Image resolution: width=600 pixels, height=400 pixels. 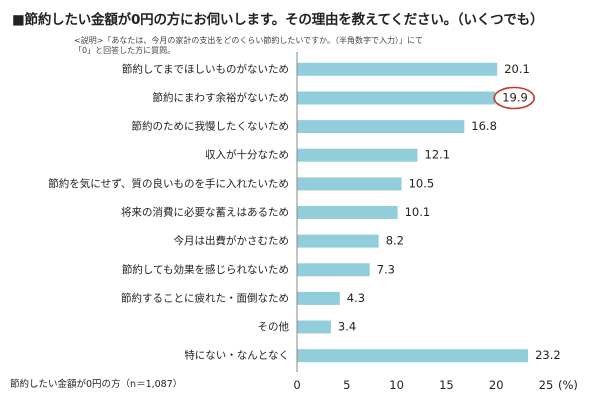 I want to click on category-label-7: 今月は出費がかさむため, so click(x=232, y=240).